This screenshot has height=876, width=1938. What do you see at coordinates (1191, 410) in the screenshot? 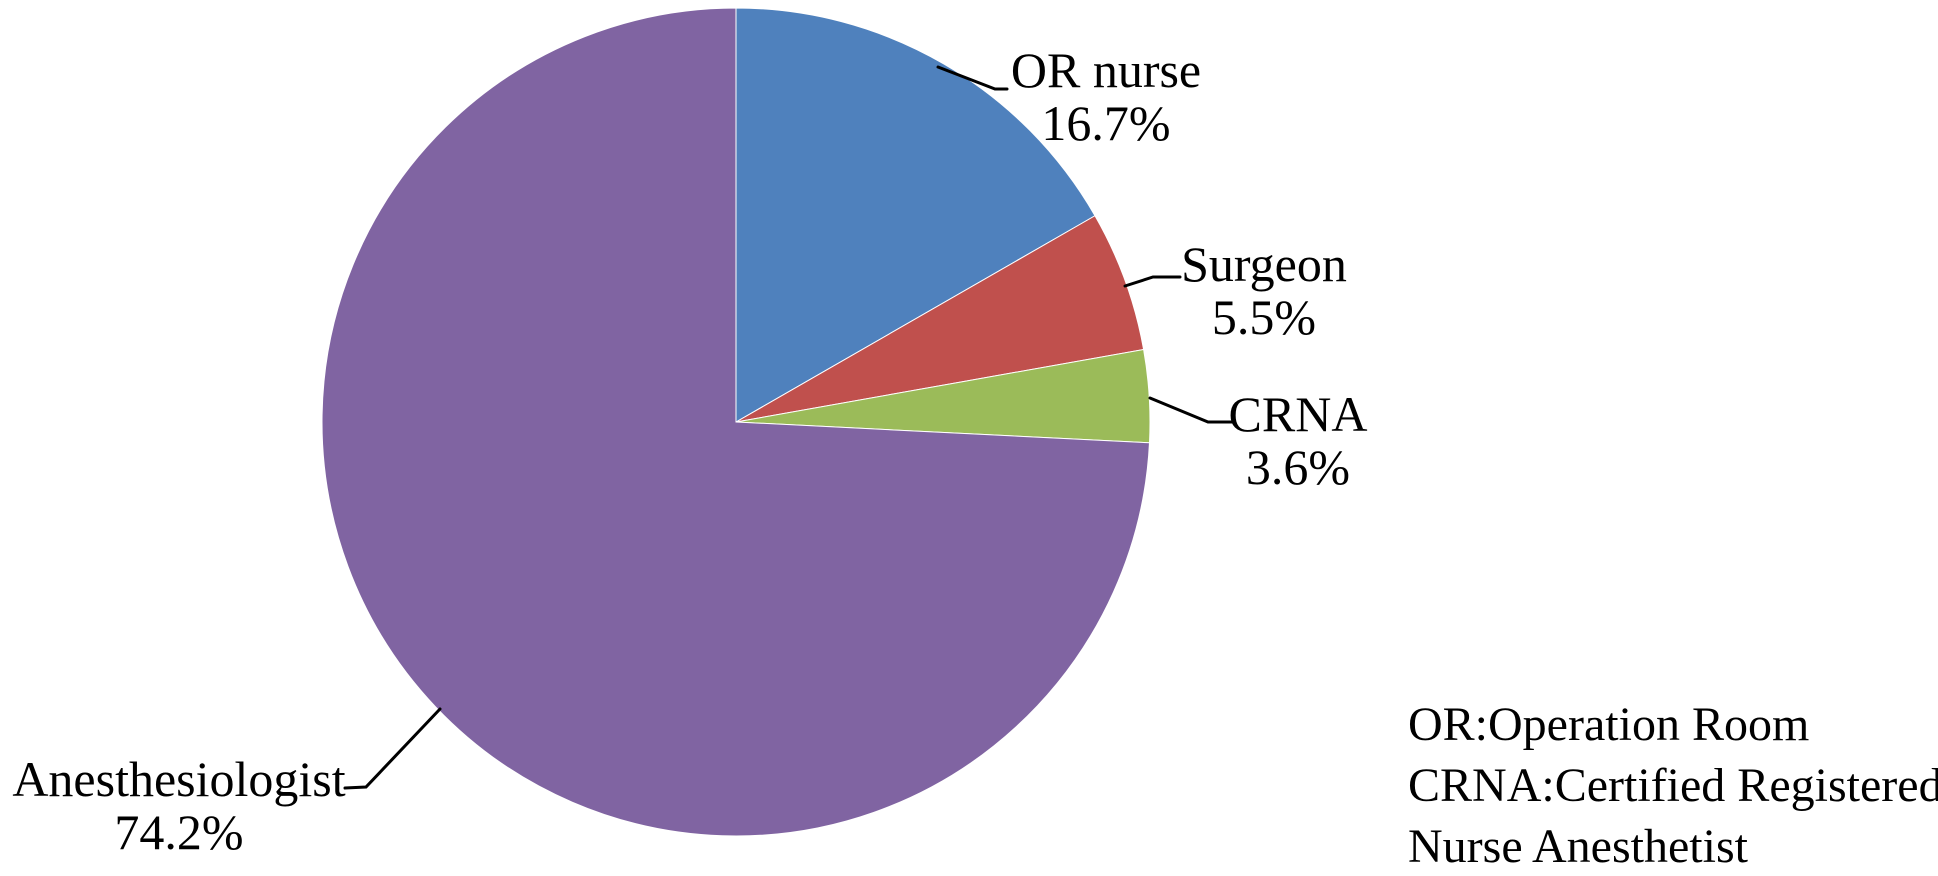
I see `leader-line-crna` at bounding box center [1191, 410].